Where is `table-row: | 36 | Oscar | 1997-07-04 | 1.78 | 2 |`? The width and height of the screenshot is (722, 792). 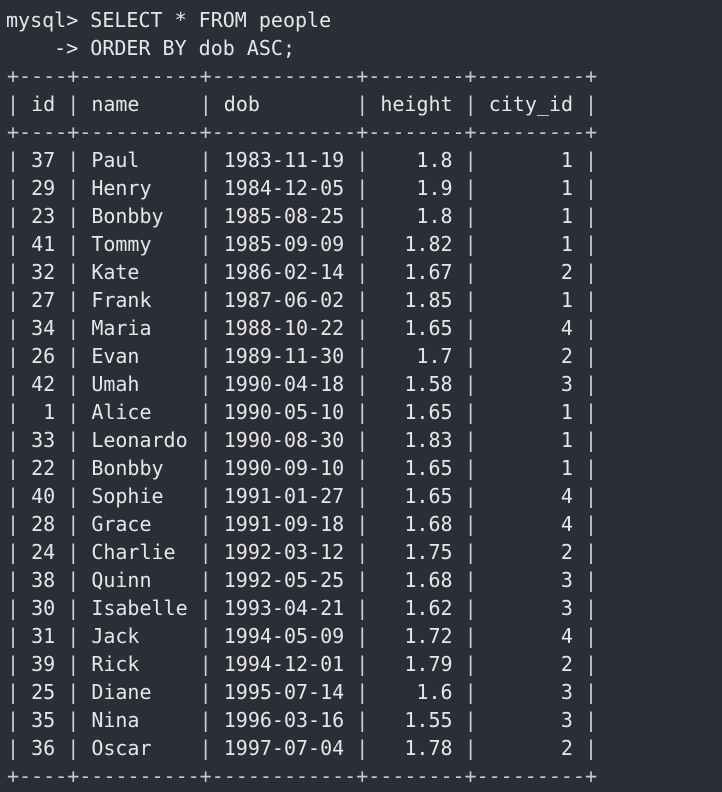 table-row: | 36 | Oscar | 1997-07-04 | 1.78 | 2 | is located at coordinates (302, 748).